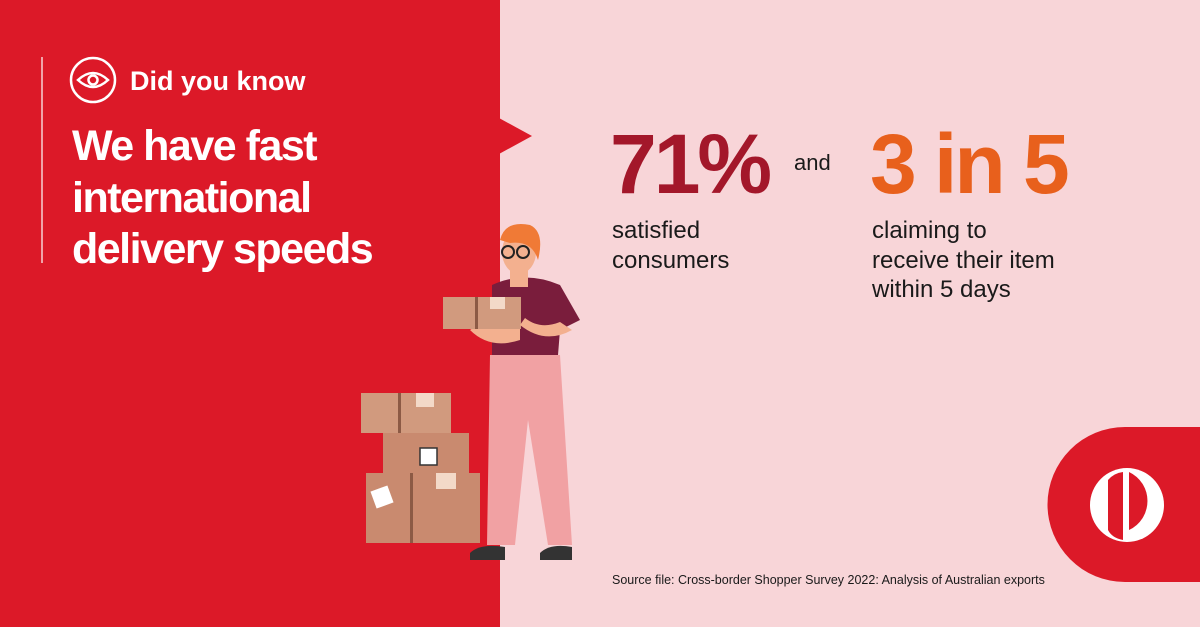 The height and width of the screenshot is (627, 1200). Describe the element at coordinates (941, 289) in the screenshot. I see `stat-description: within 5 days` at that location.